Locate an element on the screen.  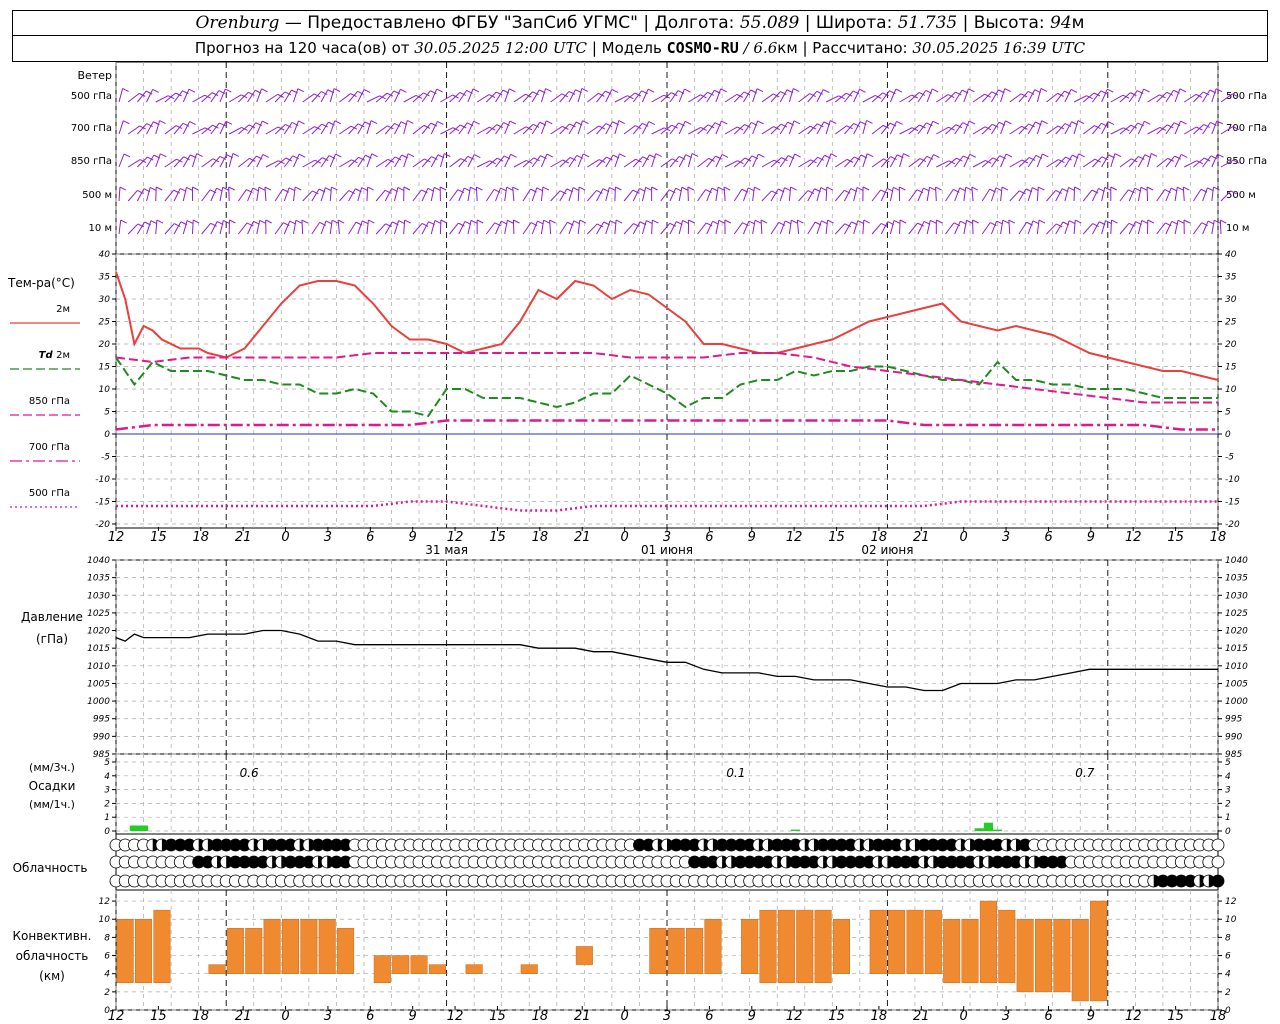
wind-level-label-left: 500 гПа is located at coordinates (91, 96).